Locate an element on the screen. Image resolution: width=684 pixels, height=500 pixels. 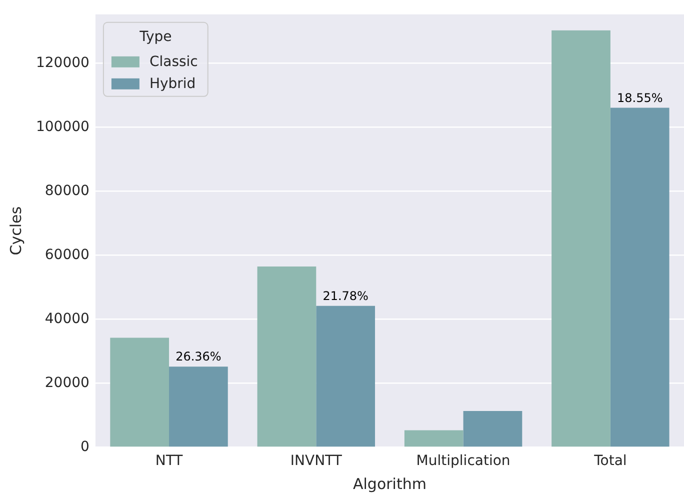
x-tick-label: Multiplication is located at coordinates (463, 461).